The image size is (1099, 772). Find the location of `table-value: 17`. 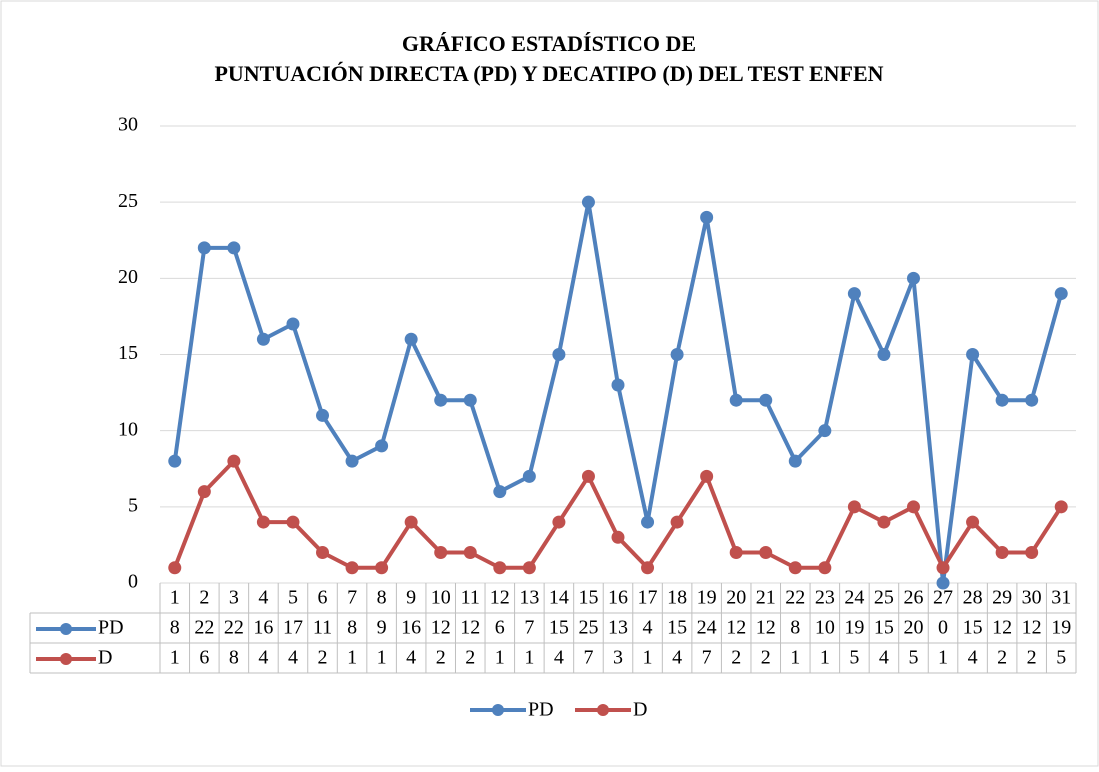

table-value: 17 is located at coordinates (293, 628).